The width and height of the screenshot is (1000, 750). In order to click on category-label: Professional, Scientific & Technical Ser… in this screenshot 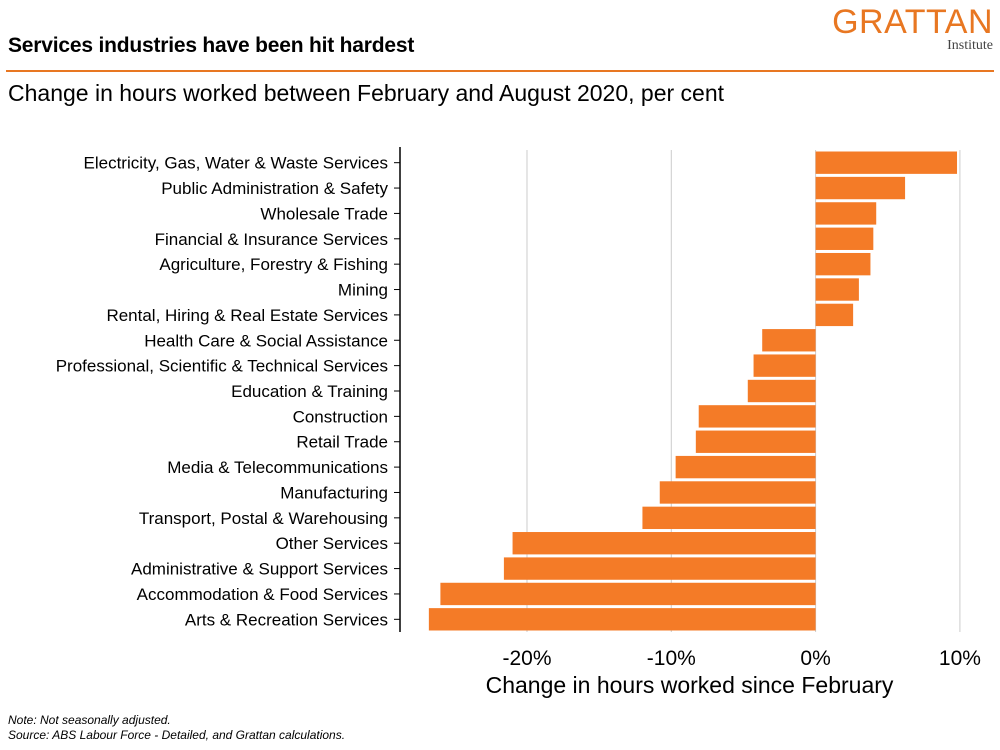, I will do `click(222, 366)`.